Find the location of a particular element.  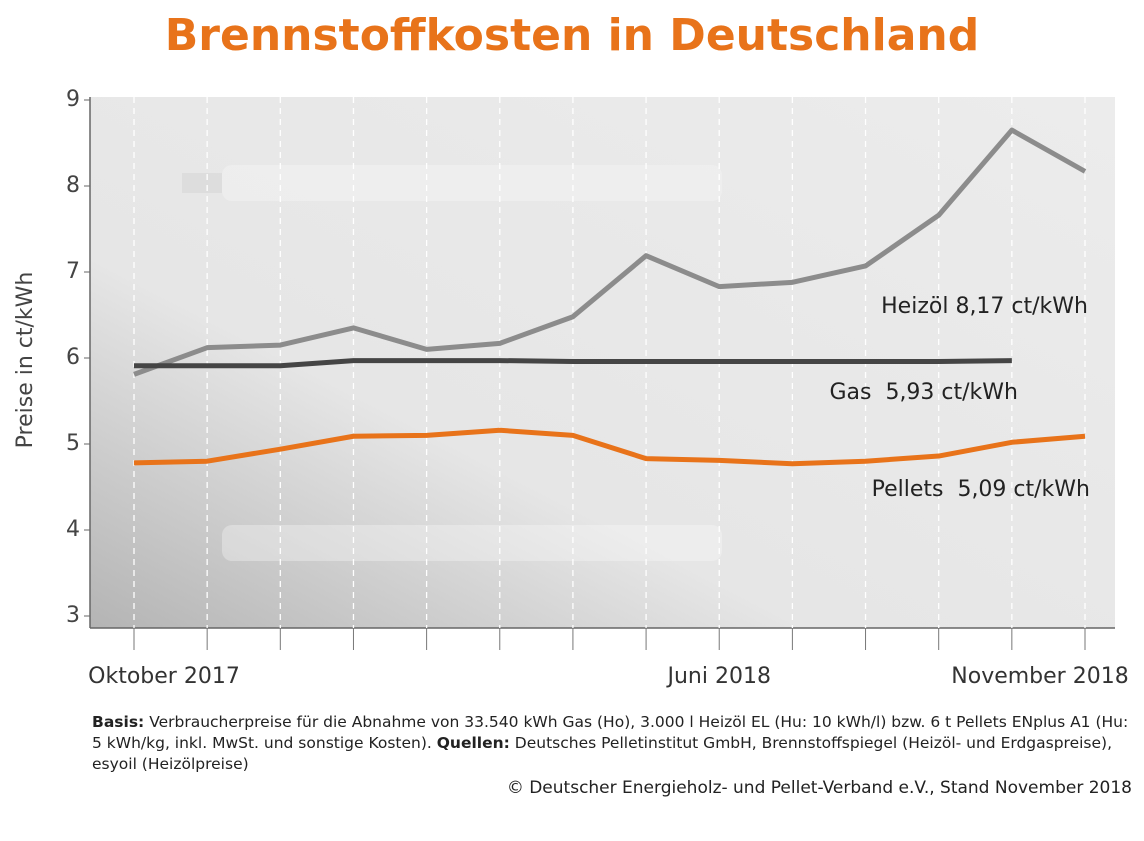

y-tick-label: 8 is located at coordinates (73, 185).